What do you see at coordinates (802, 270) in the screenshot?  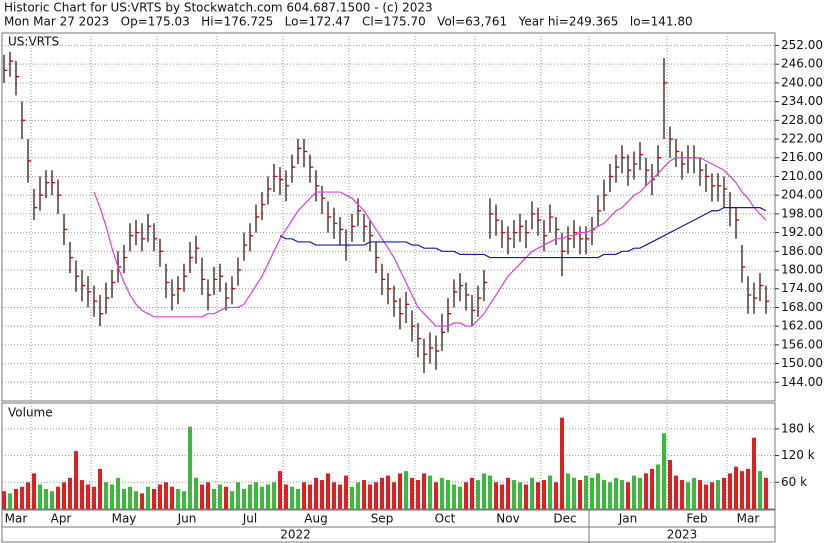 I see `y-tick-label: 180.00` at bounding box center [802, 270].